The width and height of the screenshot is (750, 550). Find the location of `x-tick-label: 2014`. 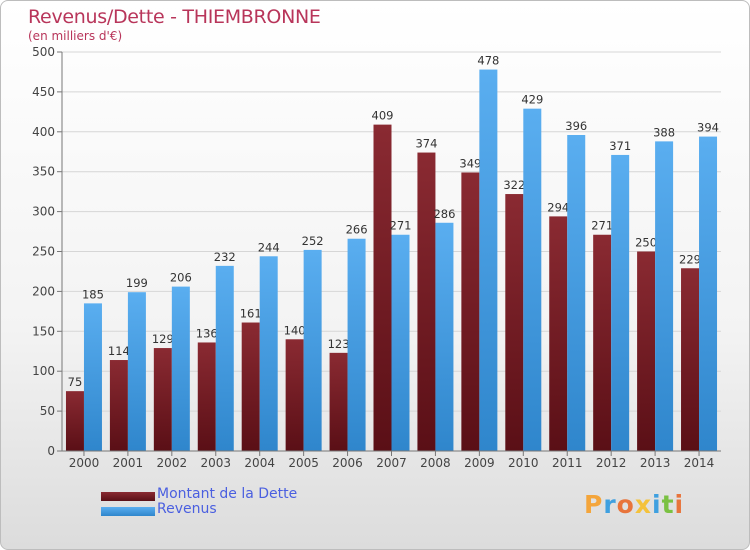

x-tick-label: 2014 is located at coordinates (699, 463).